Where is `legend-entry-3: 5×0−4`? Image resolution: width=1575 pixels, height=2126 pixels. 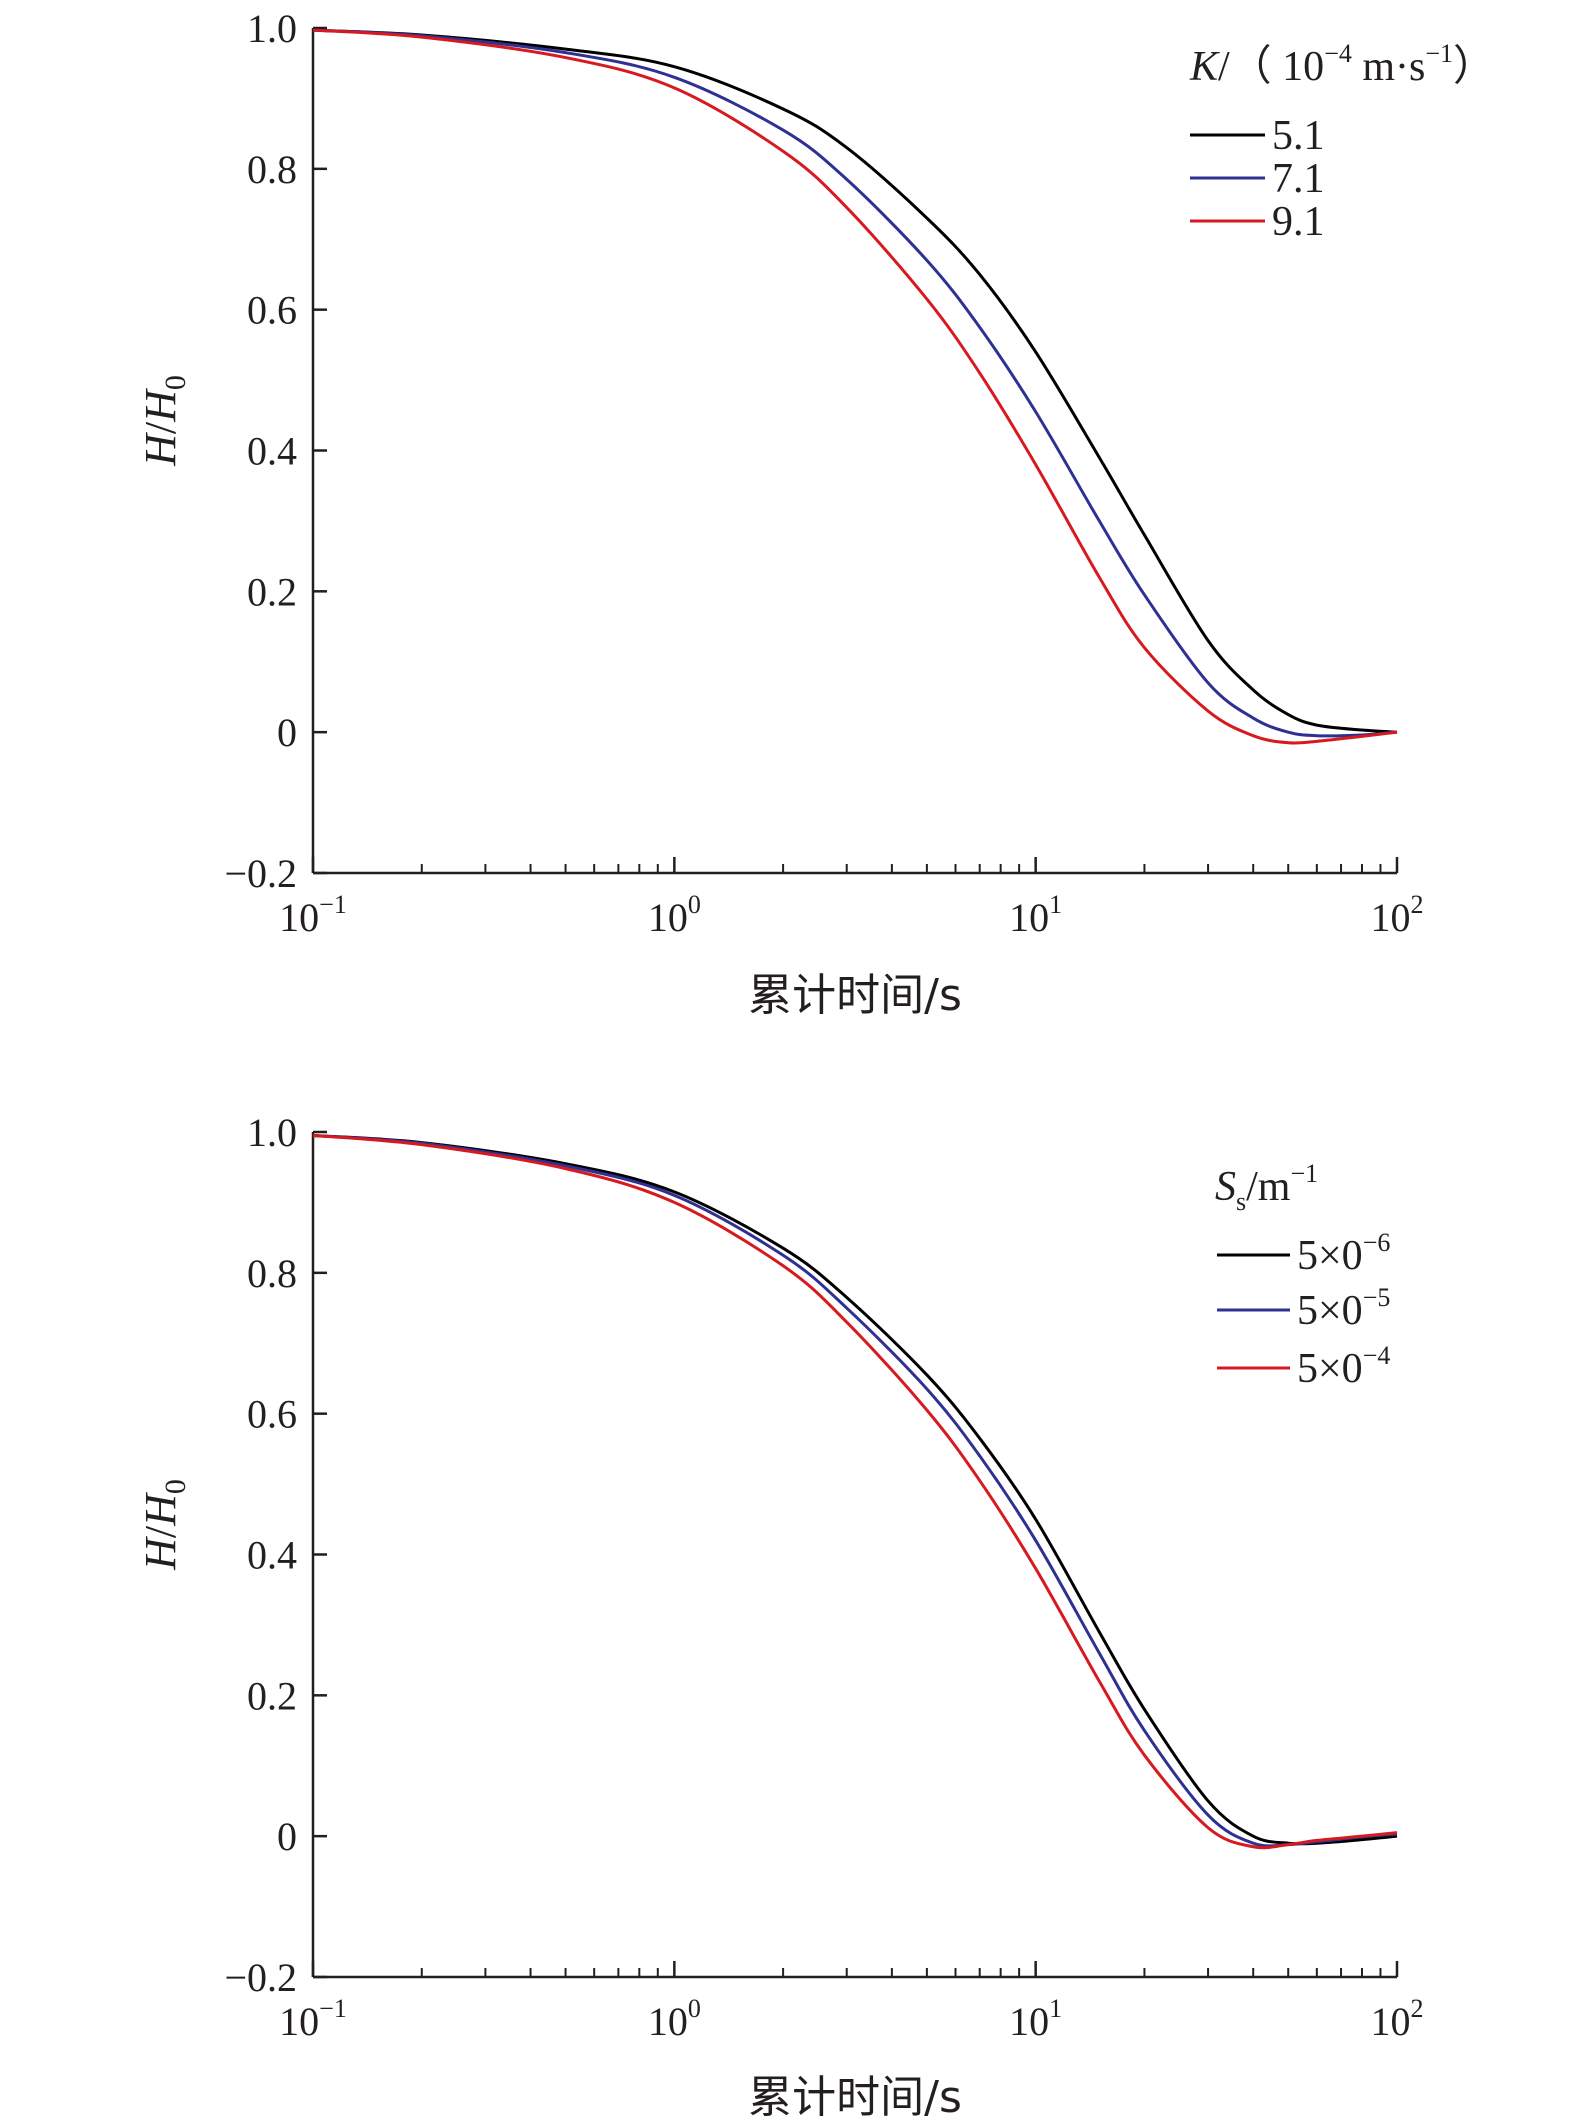 legend-entry-3: 5×0−4 is located at coordinates (1343, 1366).